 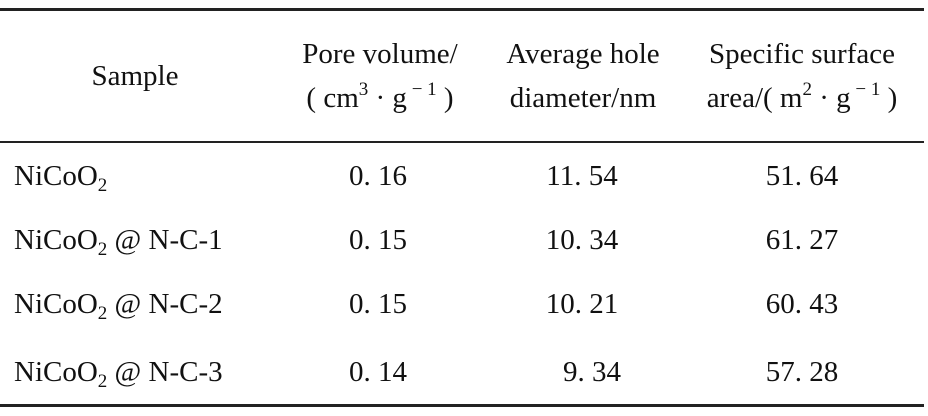 What do you see at coordinates (802, 372) in the screenshot?
I see `row-4-surface-area: 57. 28` at bounding box center [802, 372].